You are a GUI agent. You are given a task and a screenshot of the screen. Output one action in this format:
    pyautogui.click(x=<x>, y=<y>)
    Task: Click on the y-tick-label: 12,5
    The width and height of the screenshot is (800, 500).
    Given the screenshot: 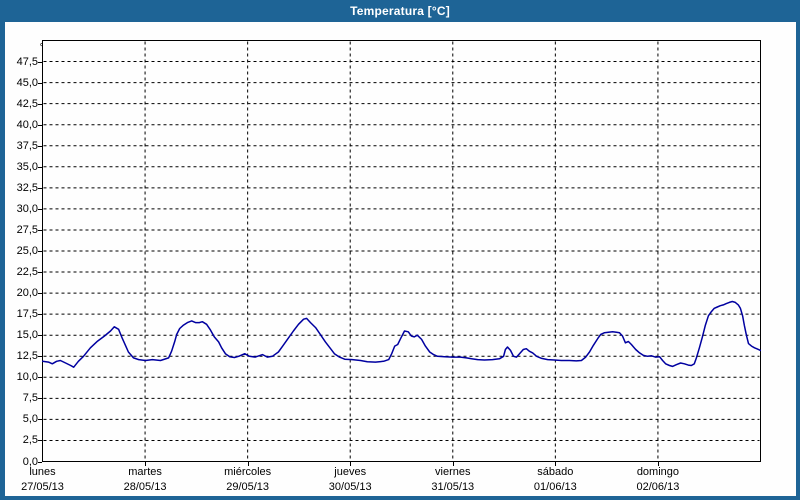 What is the action you would take?
    pyautogui.click(x=27, y=356)
    